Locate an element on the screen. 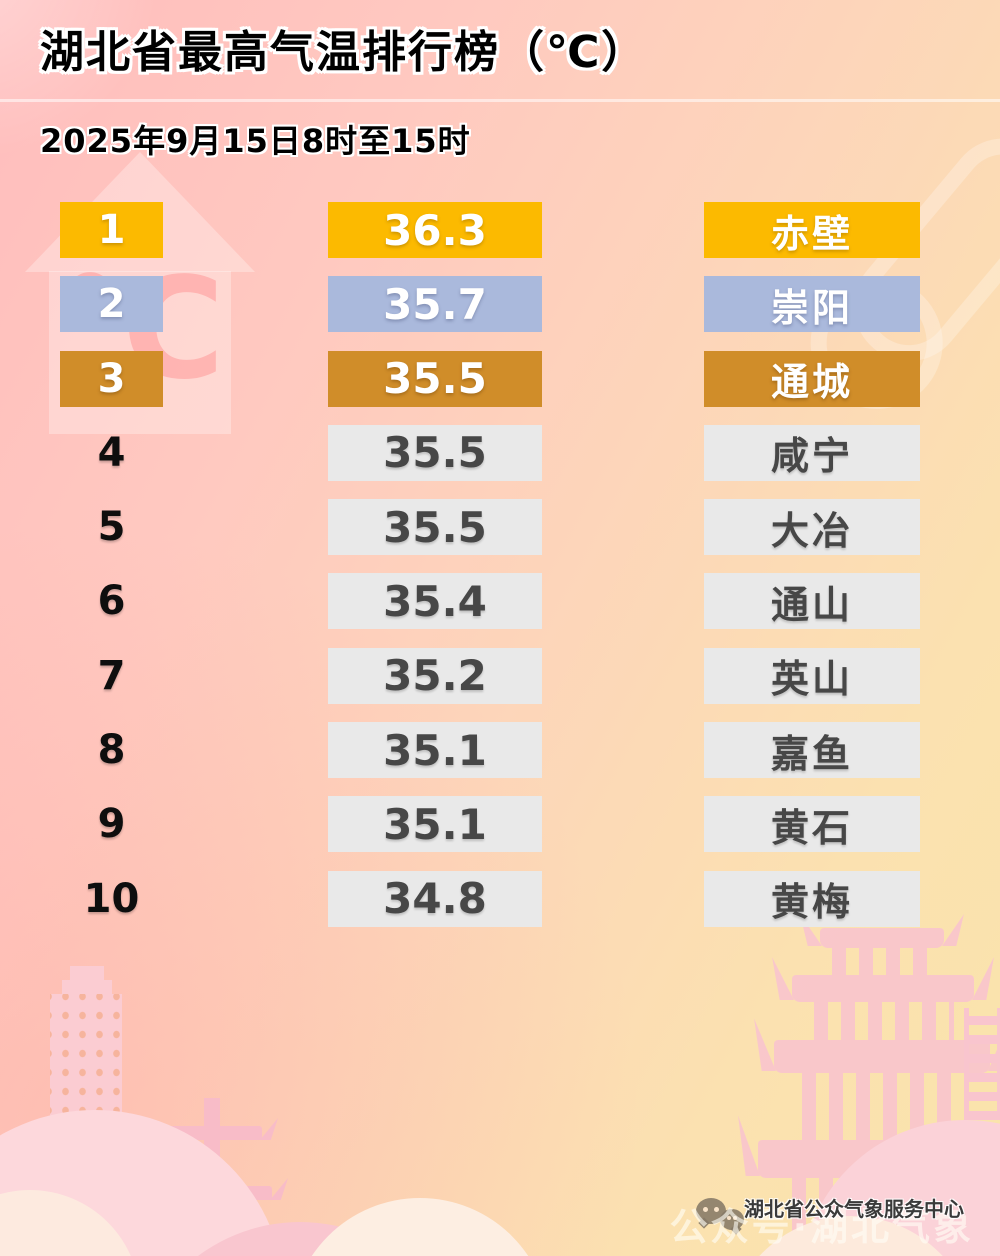 This screenshot has width=1000, height=1256. rank-badge: 8 is located at coordinates (111, 750).